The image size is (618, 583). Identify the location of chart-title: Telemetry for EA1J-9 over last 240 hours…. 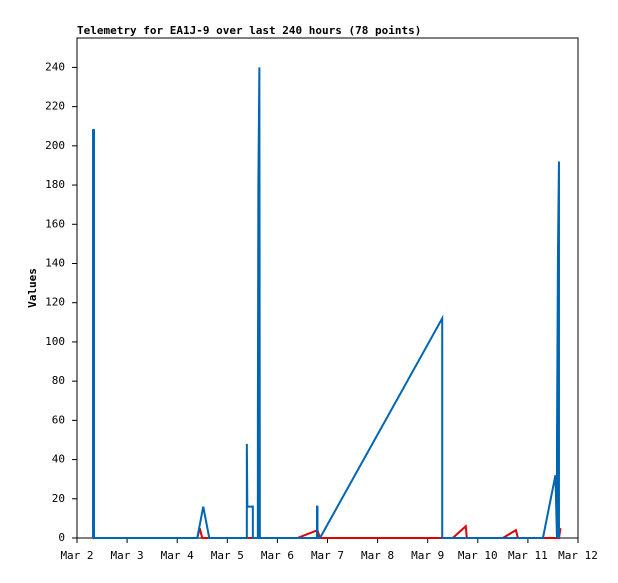
(249, 30).